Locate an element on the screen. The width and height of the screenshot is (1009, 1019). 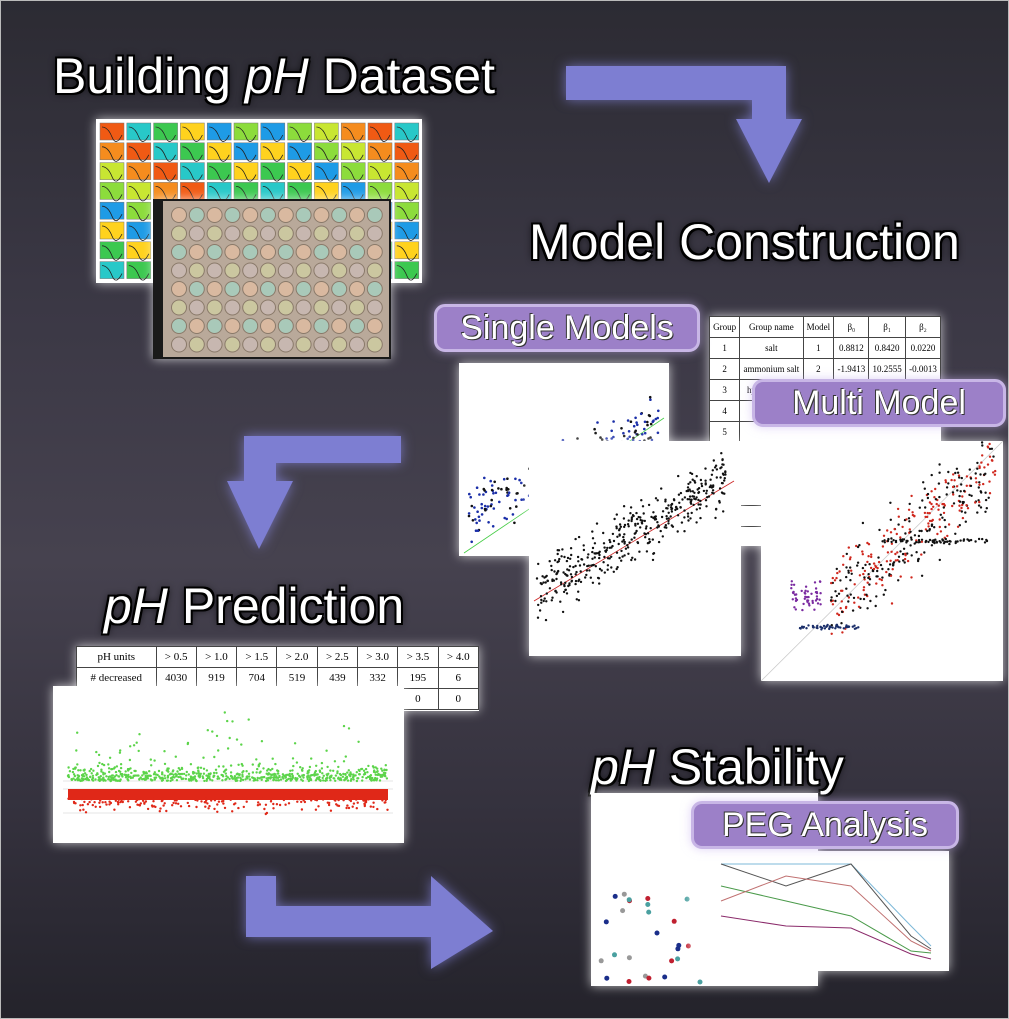
prediction-plot is located at coordinates (228, 764).